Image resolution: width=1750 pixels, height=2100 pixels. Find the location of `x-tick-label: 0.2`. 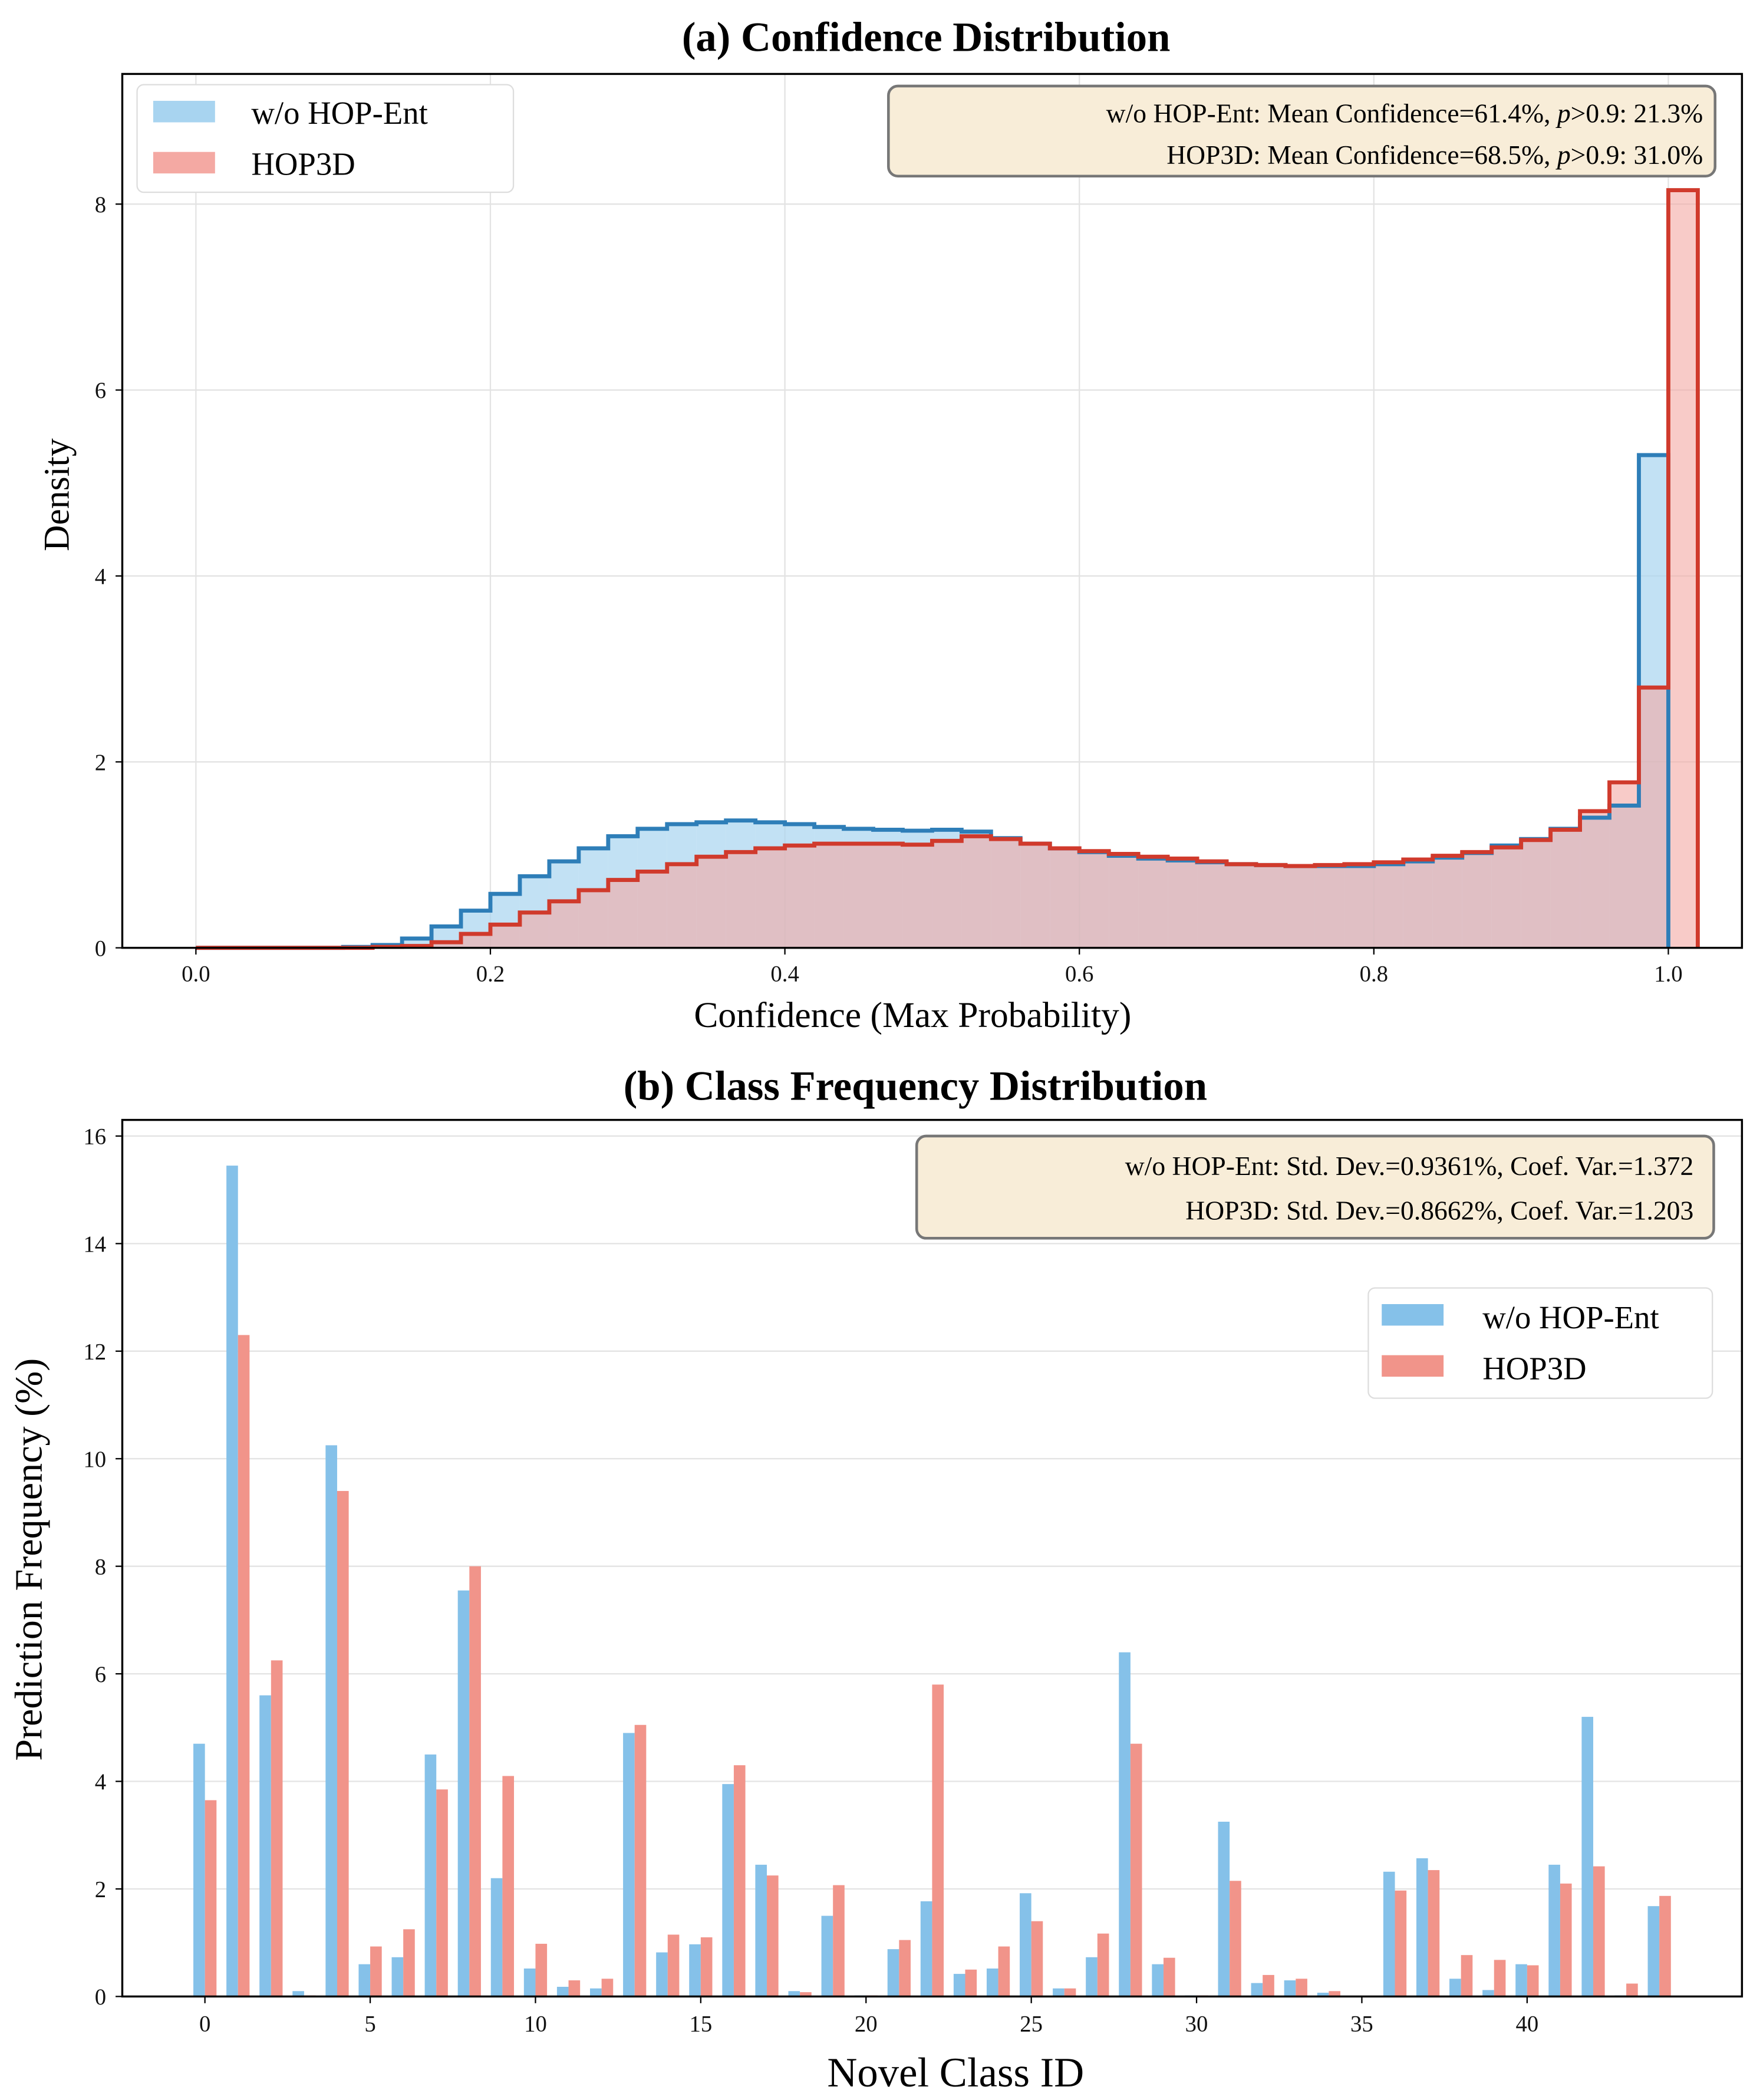

x-tick-label: 0.2 is located at coordinates (490, 975).